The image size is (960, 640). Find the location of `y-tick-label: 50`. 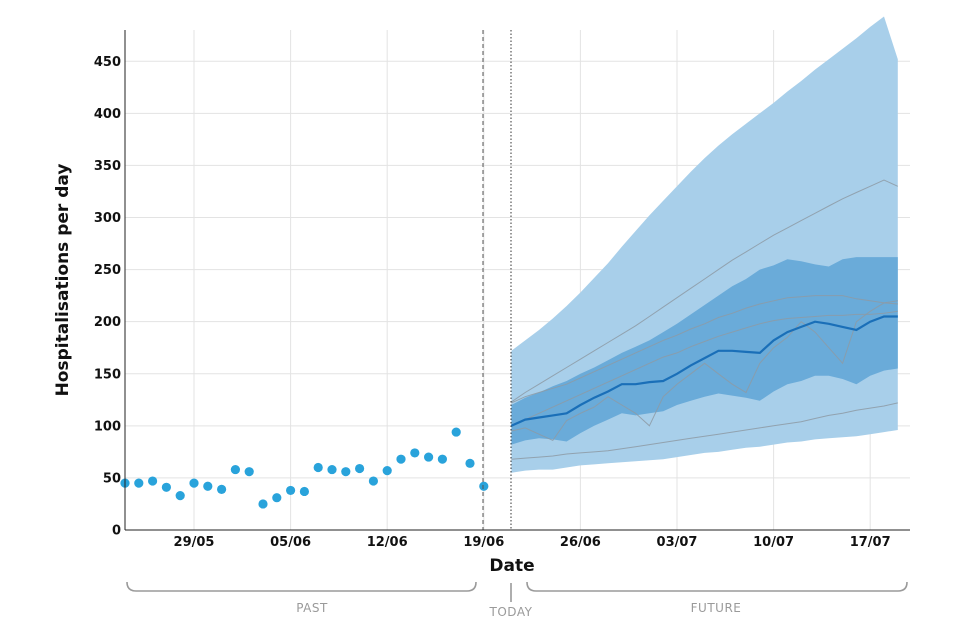

y-tick-label: 50 is located at coordinates (112, 478).